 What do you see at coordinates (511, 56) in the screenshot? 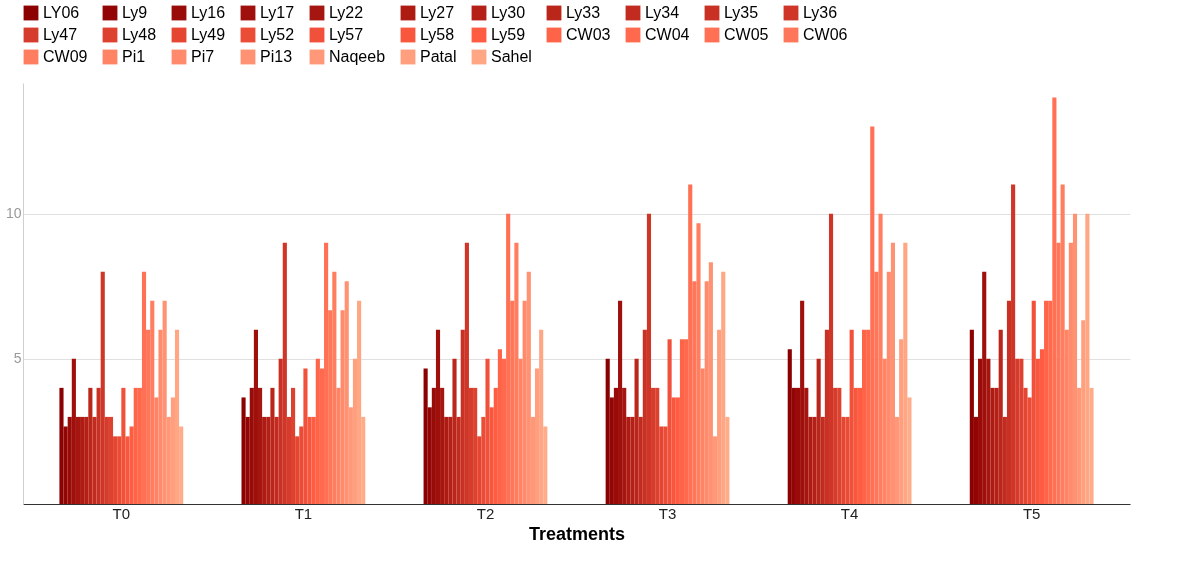
I see `legend-label: Sahel` at bounding box center [511, 56].